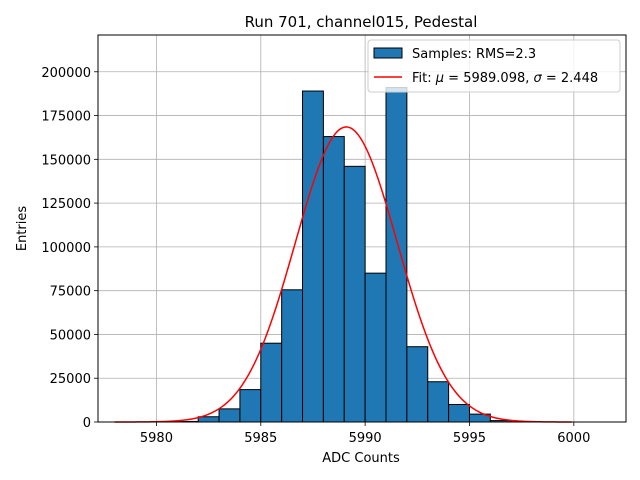  Describe the element at coordinates (70, 379) in the screenshot. I see `y-tick-label: 25000` at that location.